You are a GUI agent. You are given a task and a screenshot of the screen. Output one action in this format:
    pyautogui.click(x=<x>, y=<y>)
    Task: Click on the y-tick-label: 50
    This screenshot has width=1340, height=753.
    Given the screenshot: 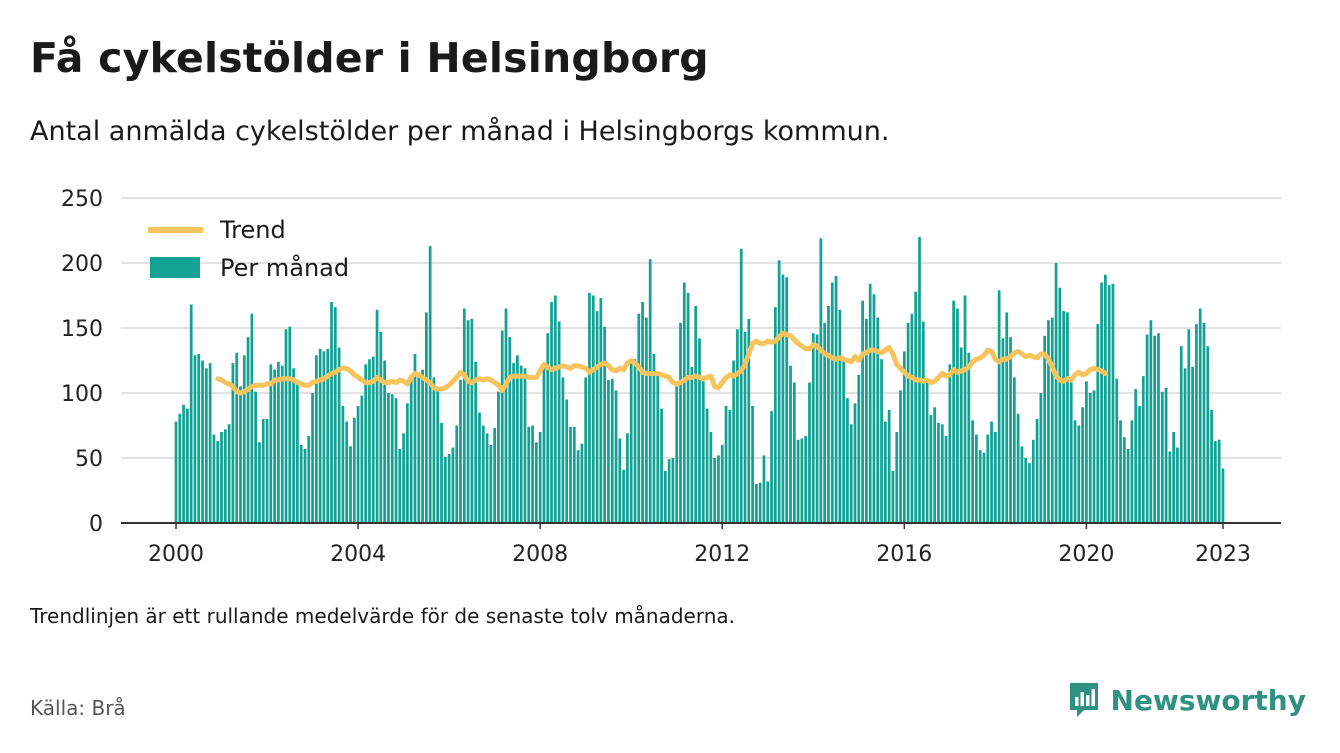 What is the action you would take?
    pyautogui.click(x=89, y=459)
    